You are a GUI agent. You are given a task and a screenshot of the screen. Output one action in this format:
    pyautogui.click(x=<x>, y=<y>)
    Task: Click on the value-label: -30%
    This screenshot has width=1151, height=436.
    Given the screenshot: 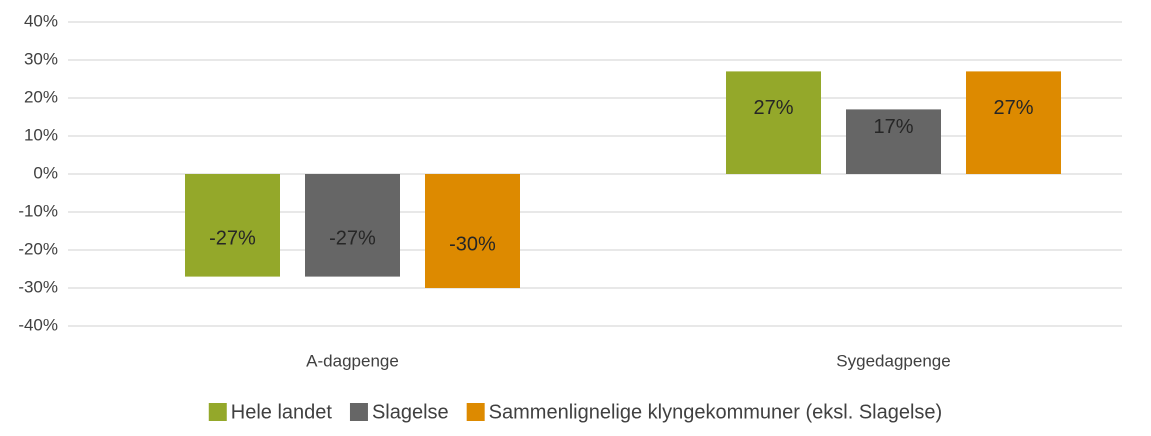 What is the action you would take?
    pyautogui.click(x=472, y=244)
    